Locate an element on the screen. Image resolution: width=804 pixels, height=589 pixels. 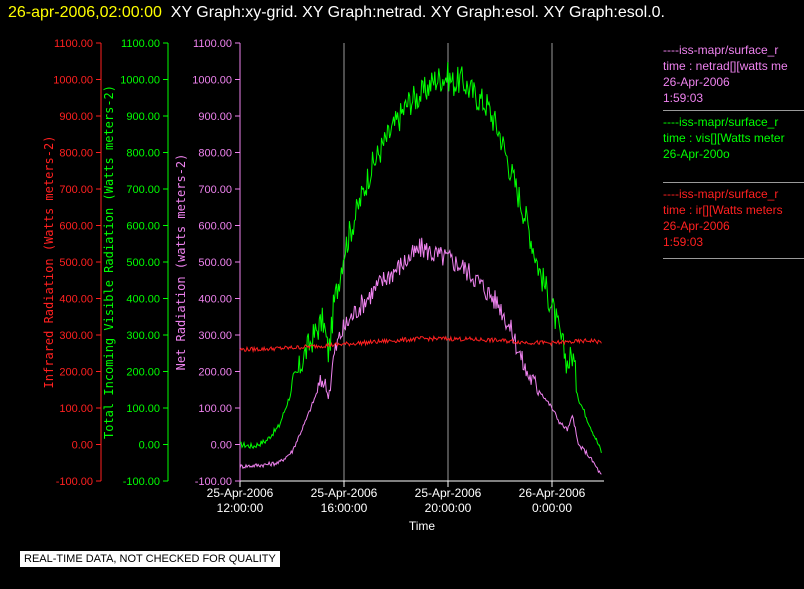
legend-vis-line-1: time : vis[][Watts meter is located at coordinates (724, 138).